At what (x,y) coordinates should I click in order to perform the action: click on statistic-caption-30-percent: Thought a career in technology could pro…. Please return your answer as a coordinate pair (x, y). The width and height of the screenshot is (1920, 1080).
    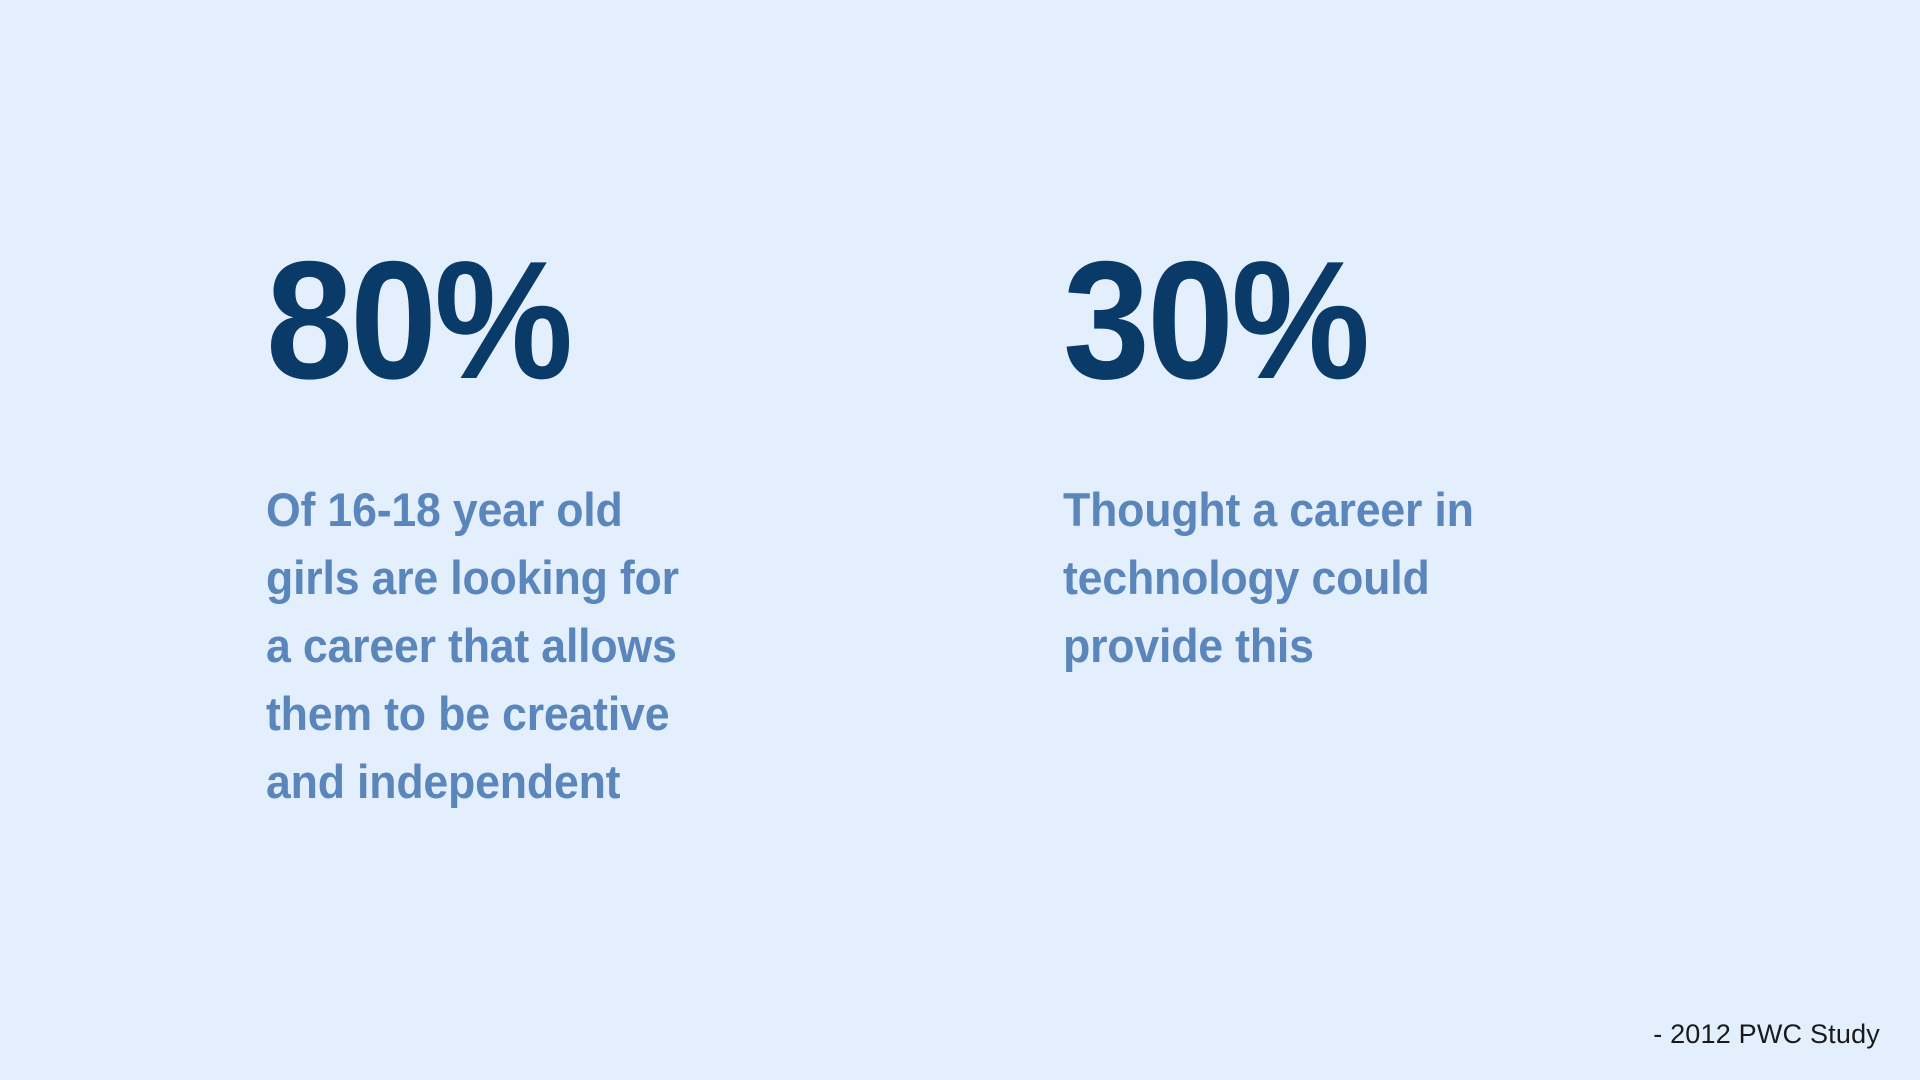
    Looking at the image, I should click on (1310, 578).